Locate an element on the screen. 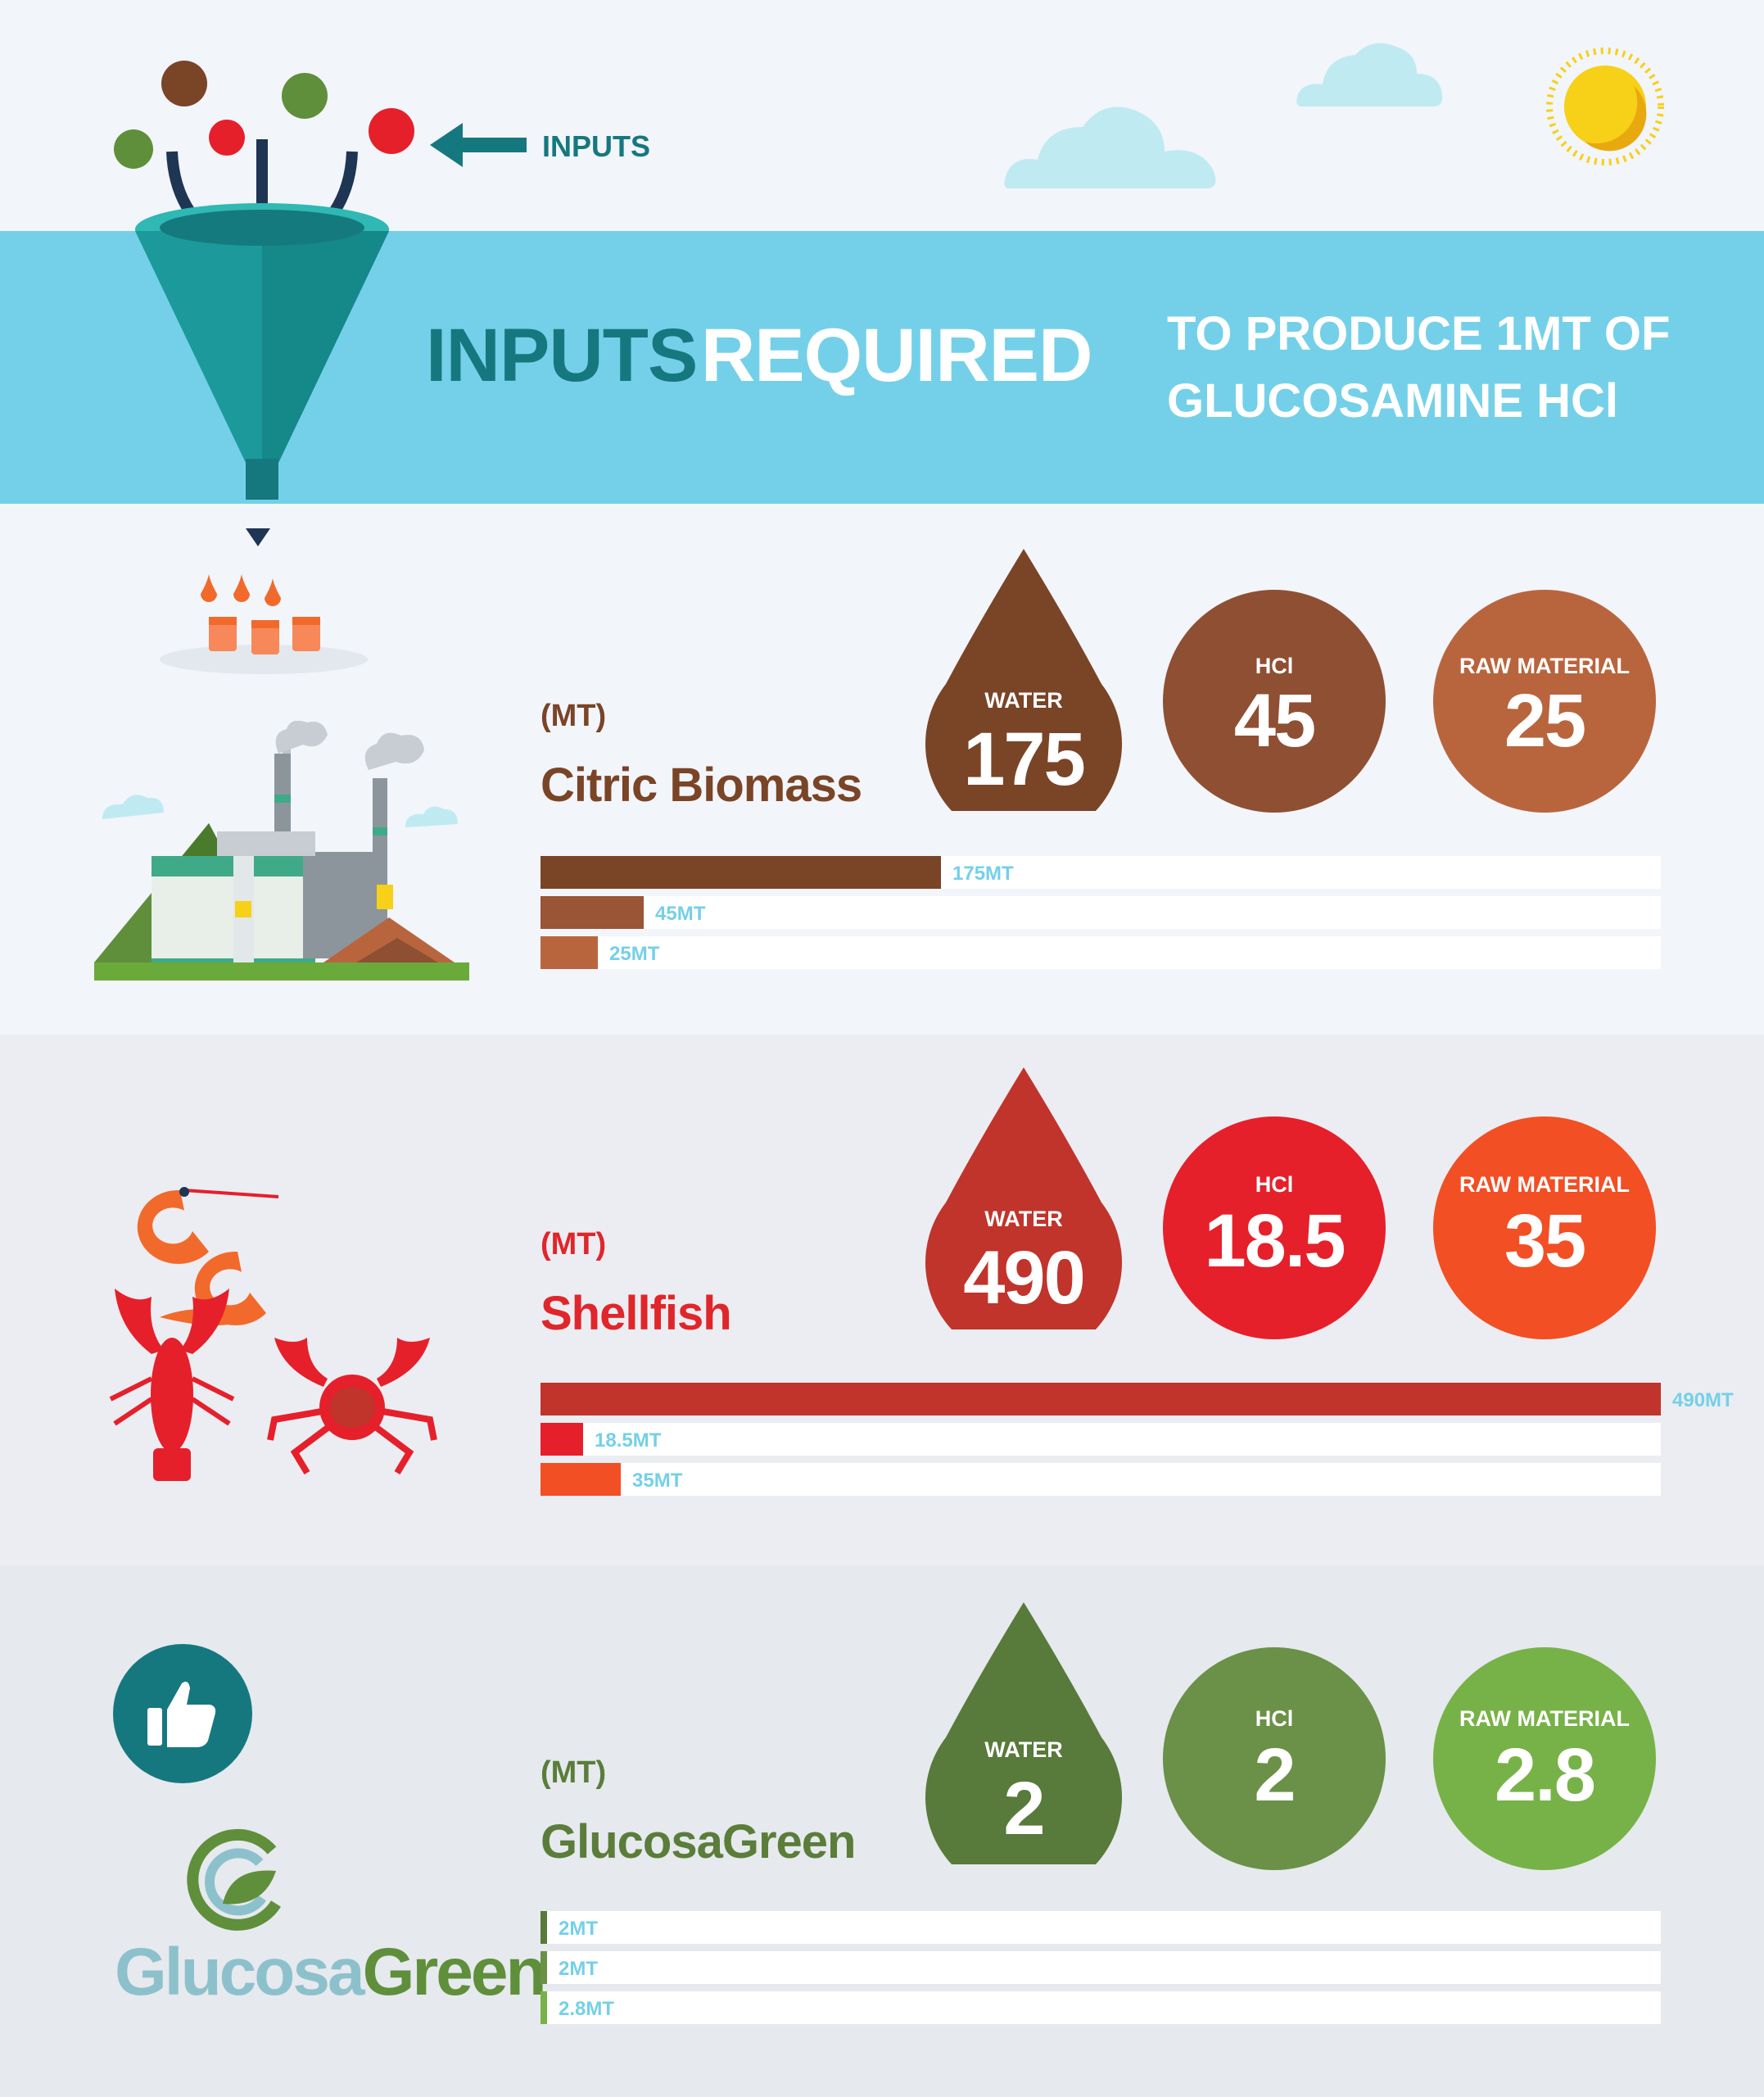 The height and width of the screenshot is (2097, 1764). bar-track-water: 490MT is located at coordinates (1137, 1399).